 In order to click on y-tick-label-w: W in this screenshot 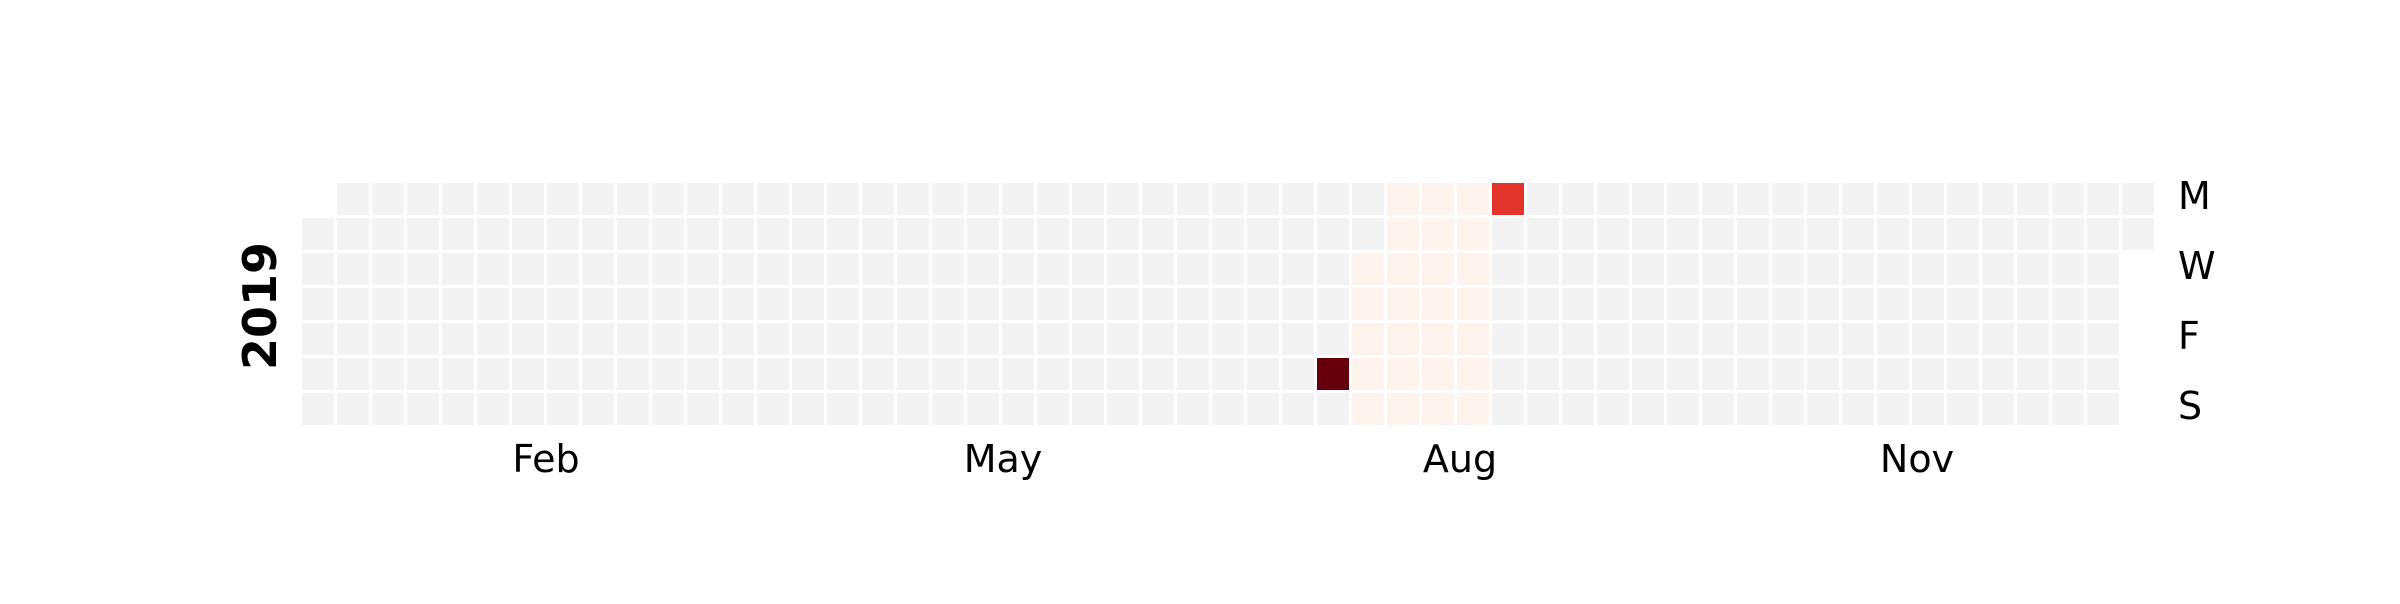, I will do `click(2197, 266)`.